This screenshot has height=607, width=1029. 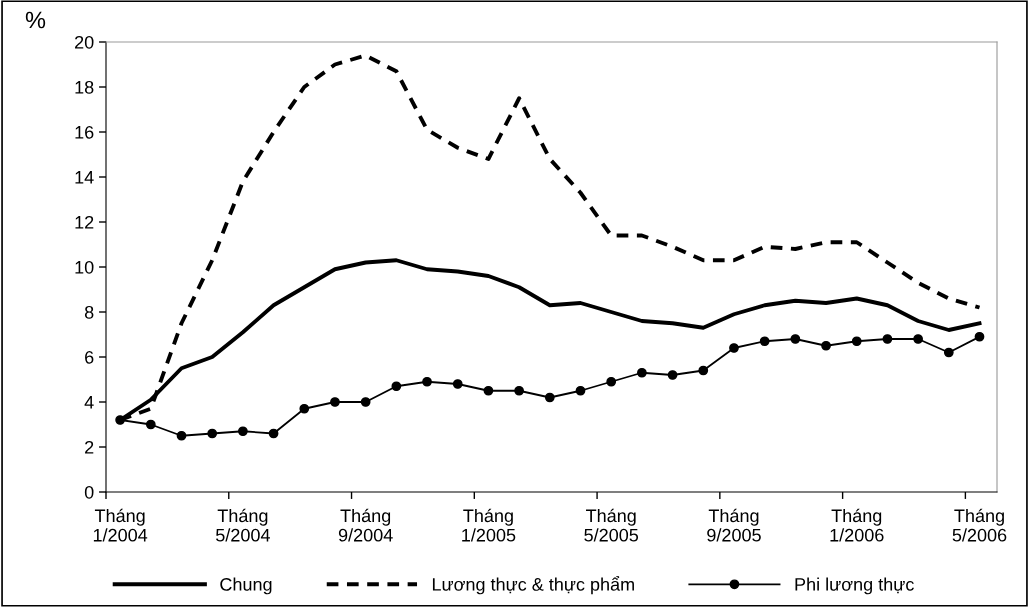 What do you see at coordinates (979, 525) in the screenshot?
I see `x-tick-label: Tháng 5/2006` at bounding box center [979, 525].